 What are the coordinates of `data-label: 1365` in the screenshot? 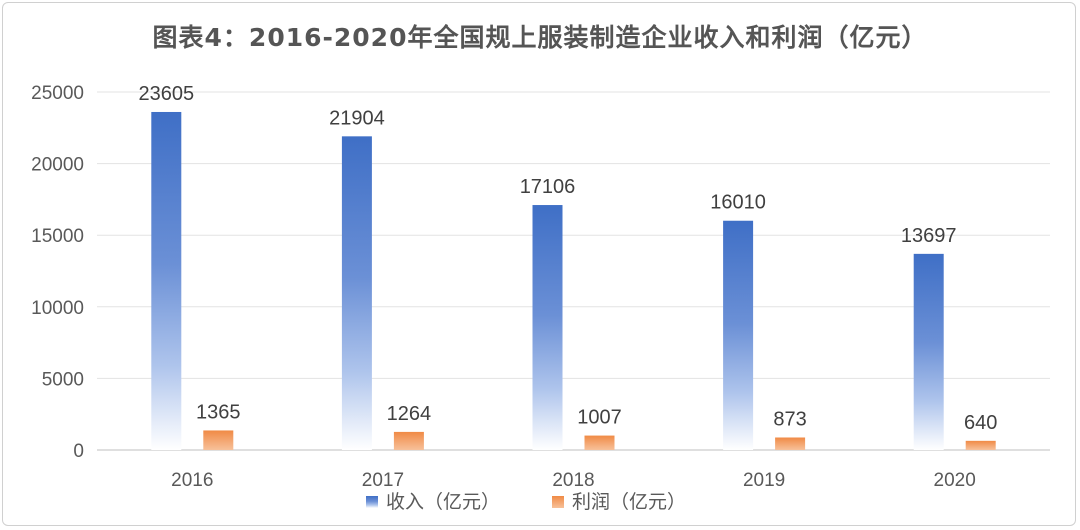 It's located at (218, 412).